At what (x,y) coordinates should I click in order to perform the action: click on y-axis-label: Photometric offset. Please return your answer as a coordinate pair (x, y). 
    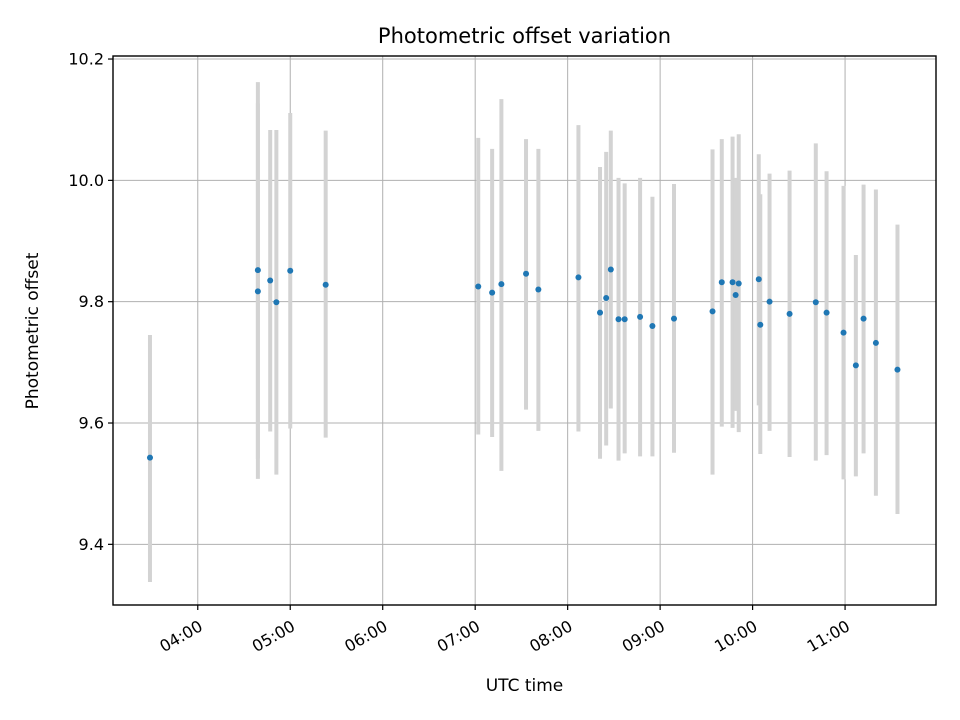
    Looking at the image, I should click on (33, 330).